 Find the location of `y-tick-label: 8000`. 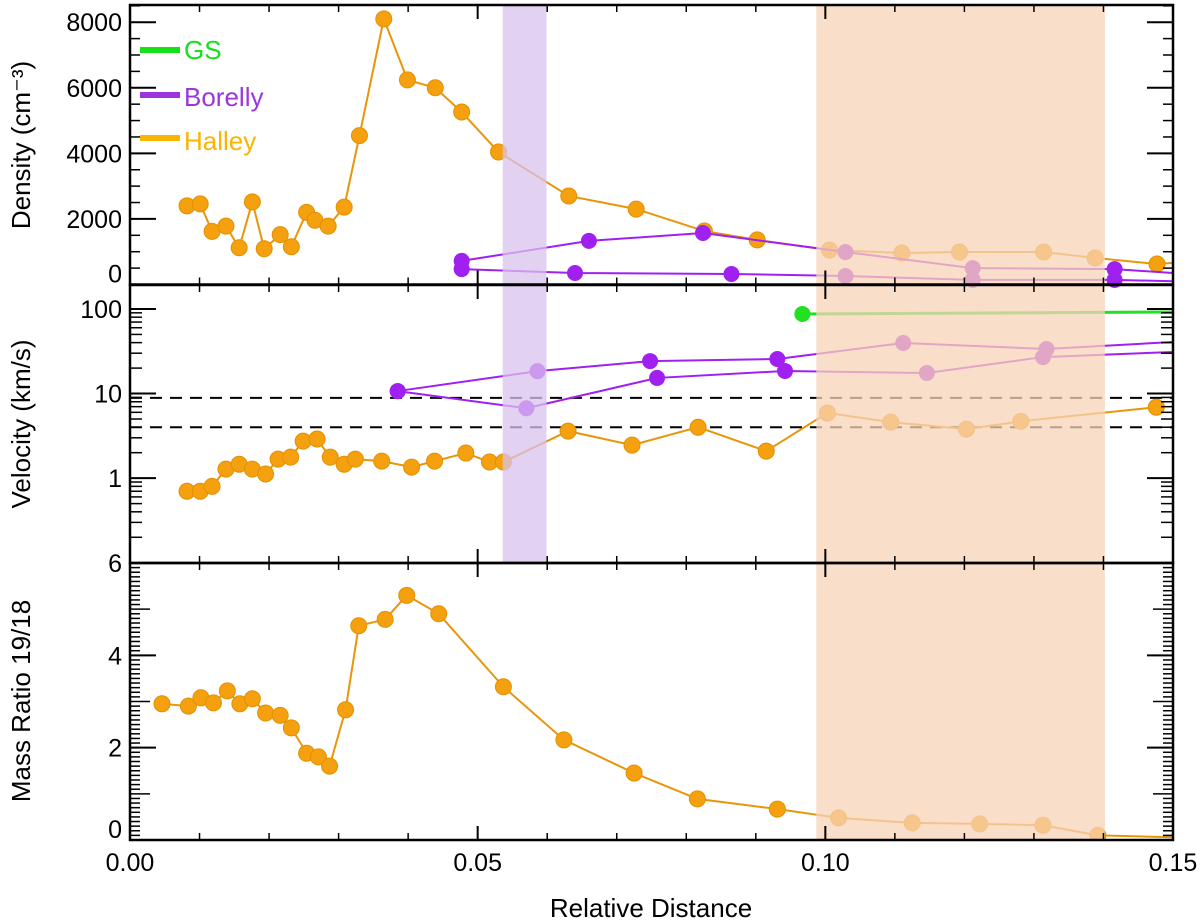

y-tick-label: 8000 is located at coordinates (94, 23).